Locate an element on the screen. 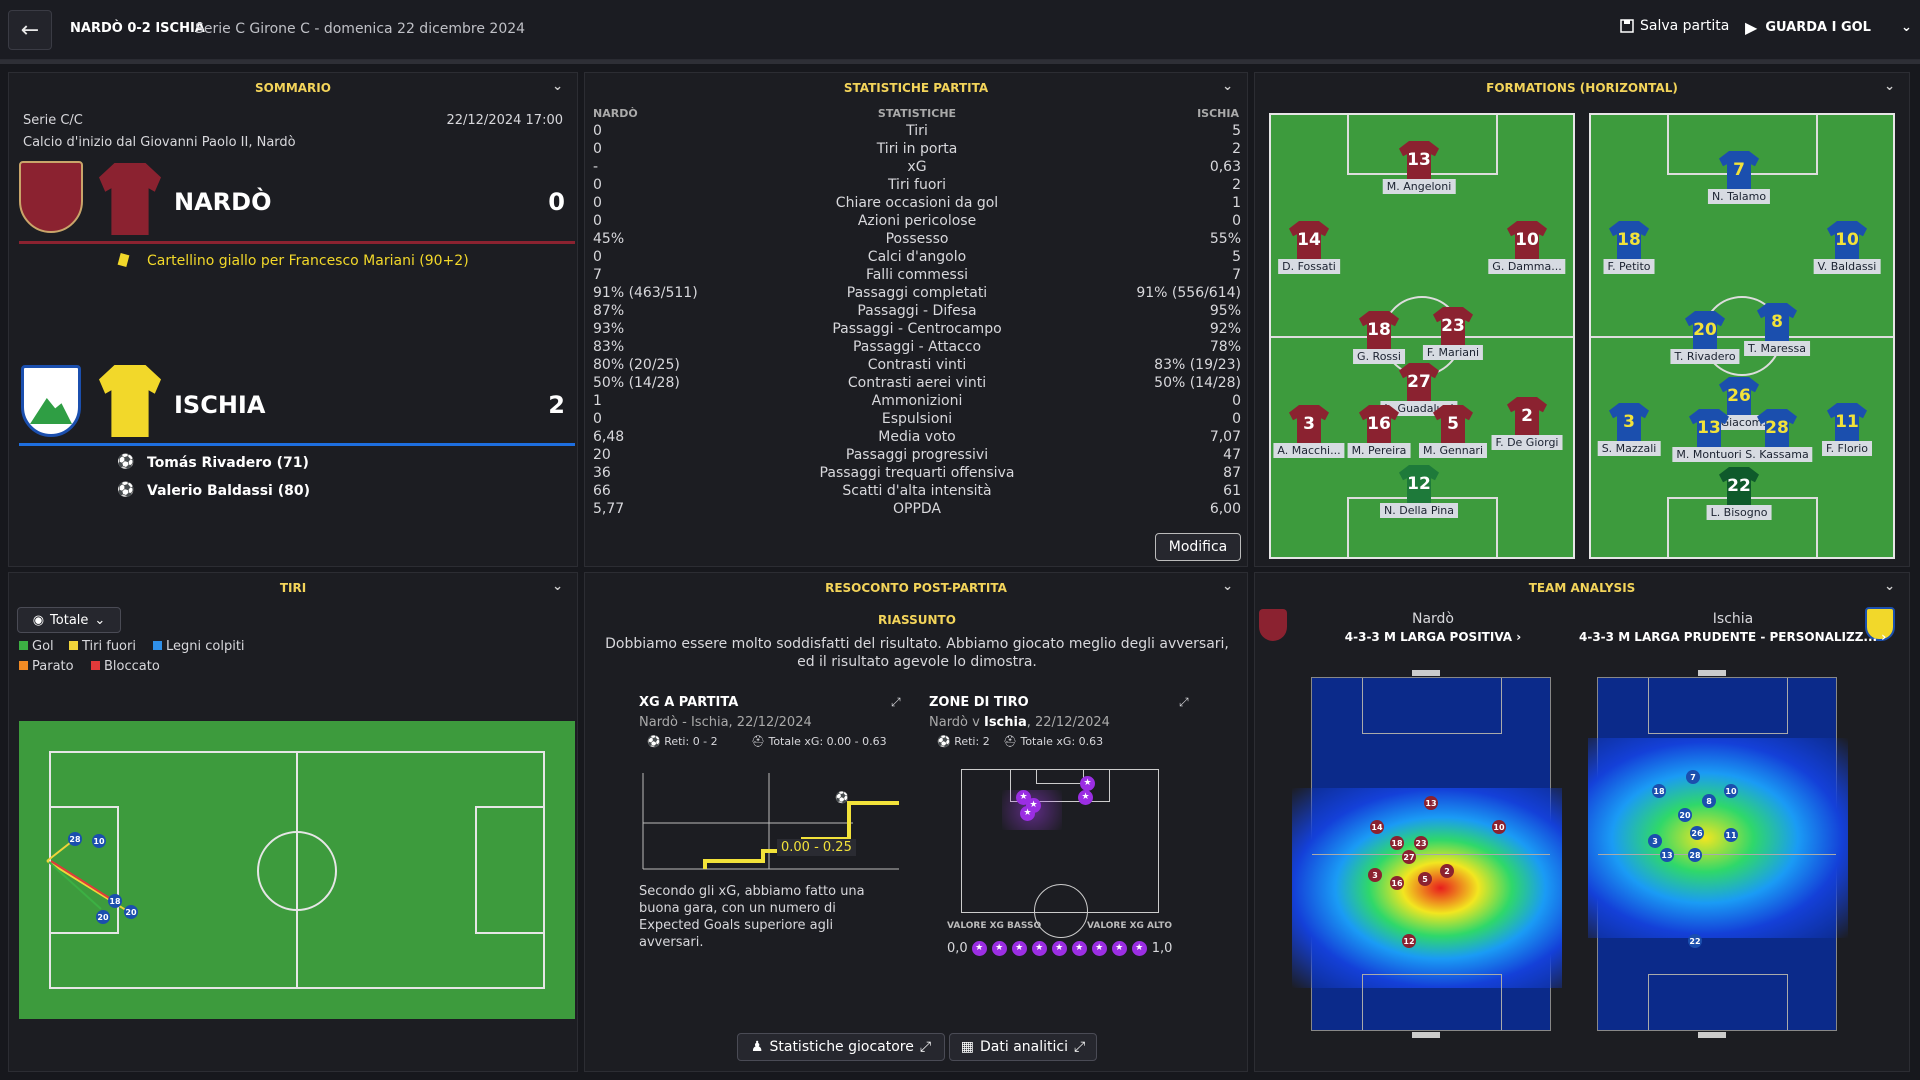  player-position-marker: 28 is located at coordinates (1695, 855).